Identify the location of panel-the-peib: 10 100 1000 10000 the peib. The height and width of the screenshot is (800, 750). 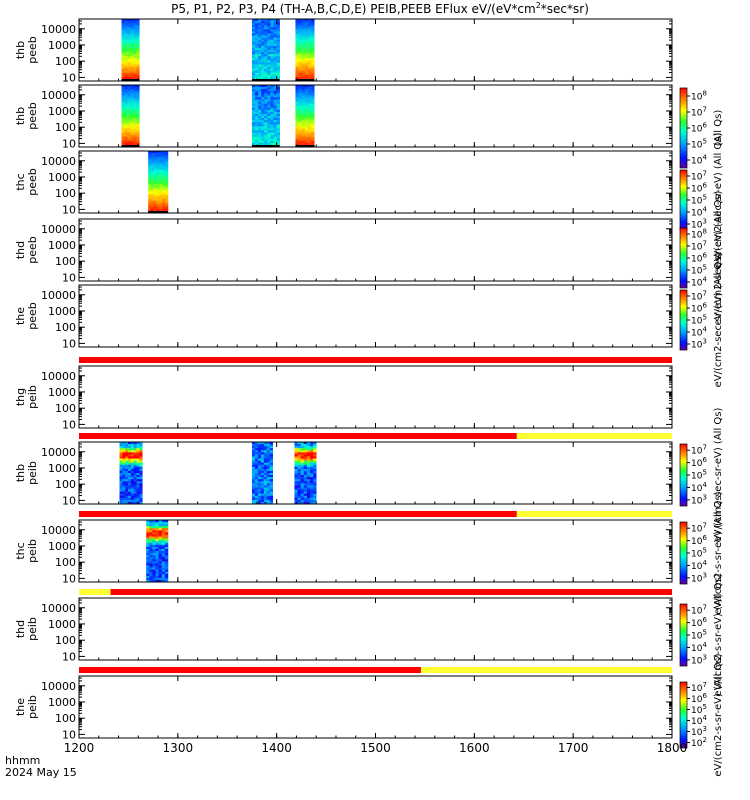
(343, 704).